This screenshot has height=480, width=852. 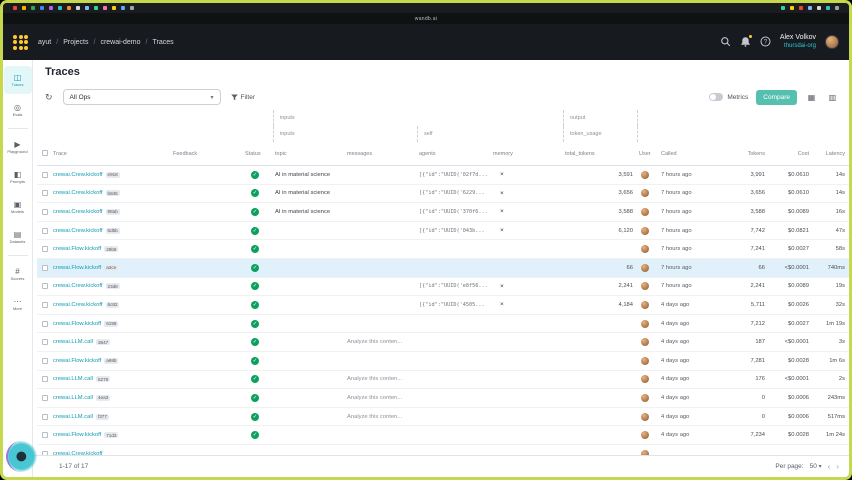 What do you see at coordinates (111, 324) in the screenshot?
I see `trace-cell: crewai.Flow.kickoff 6198` at bounding box center [111, 324].